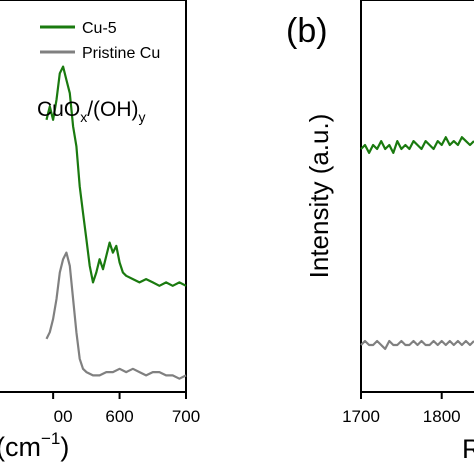 This screenshot has height=474, width=474. What do you see at coordinates (468, 449) in the screenshot?
I see `panel-b-xlabel-fragment: R` at bounding box center [468, 449].